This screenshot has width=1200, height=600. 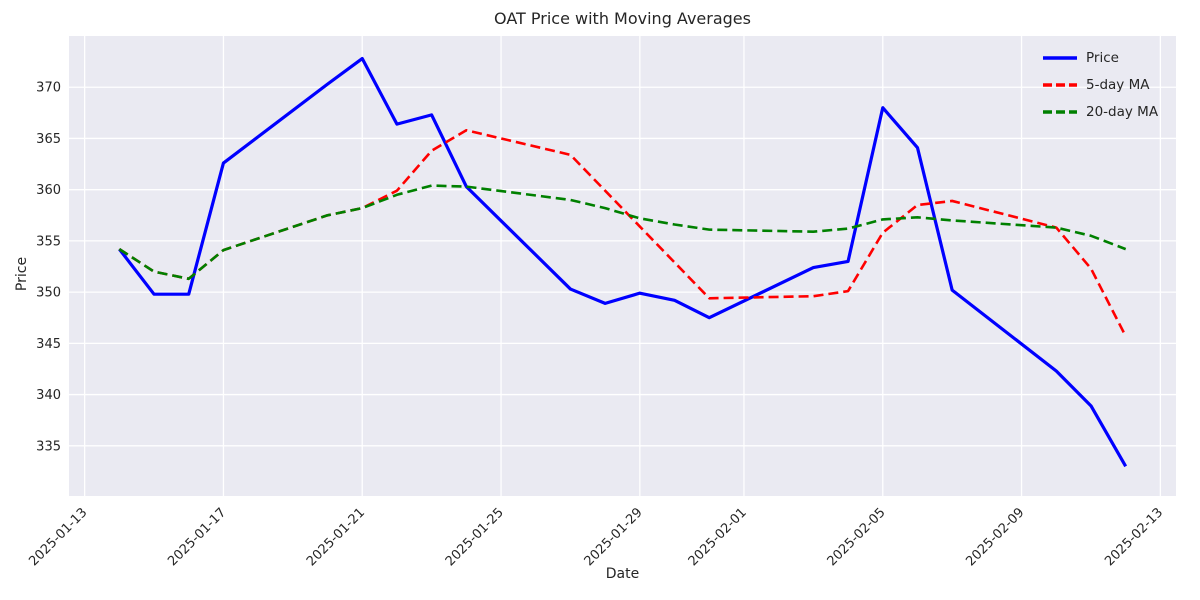 What do you see at coordinates (1060, 57) in the screenshot?
I see `price-line-swatch-icon` at bounding box center [1060, 57].